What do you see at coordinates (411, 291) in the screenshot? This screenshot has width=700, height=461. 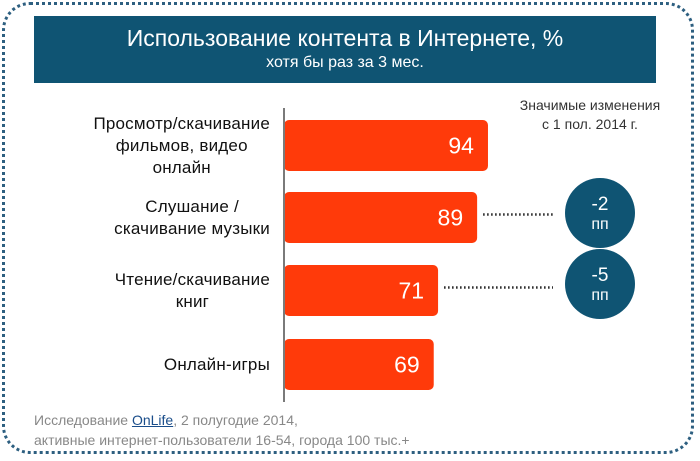 I see `bar-value-label: 71` at bounding box center [411, 291].